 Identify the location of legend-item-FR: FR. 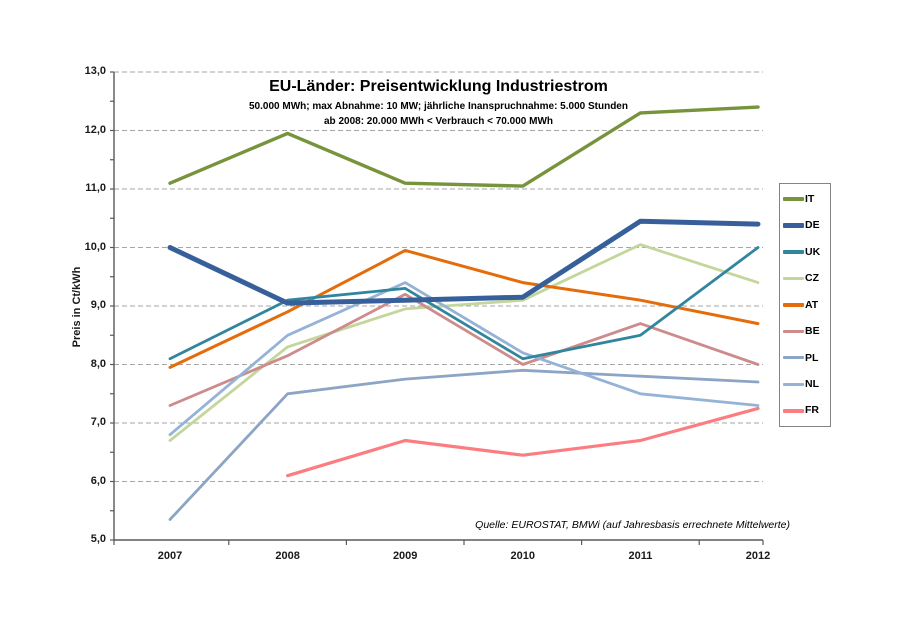
(806, 410).